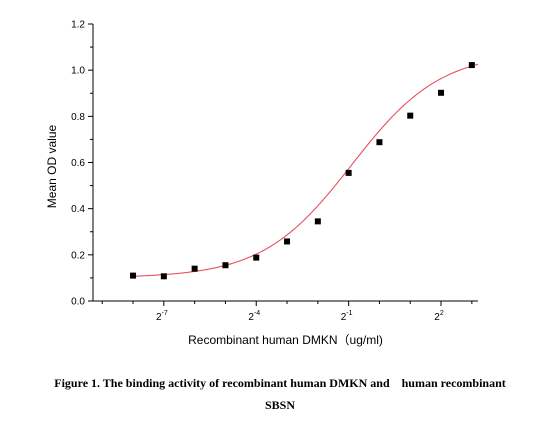 This screenshot has height=424, width=560. Describe the element at coordinates (78, 255) in the screenshot. I see `y-tick-label: 0.2` at that location.